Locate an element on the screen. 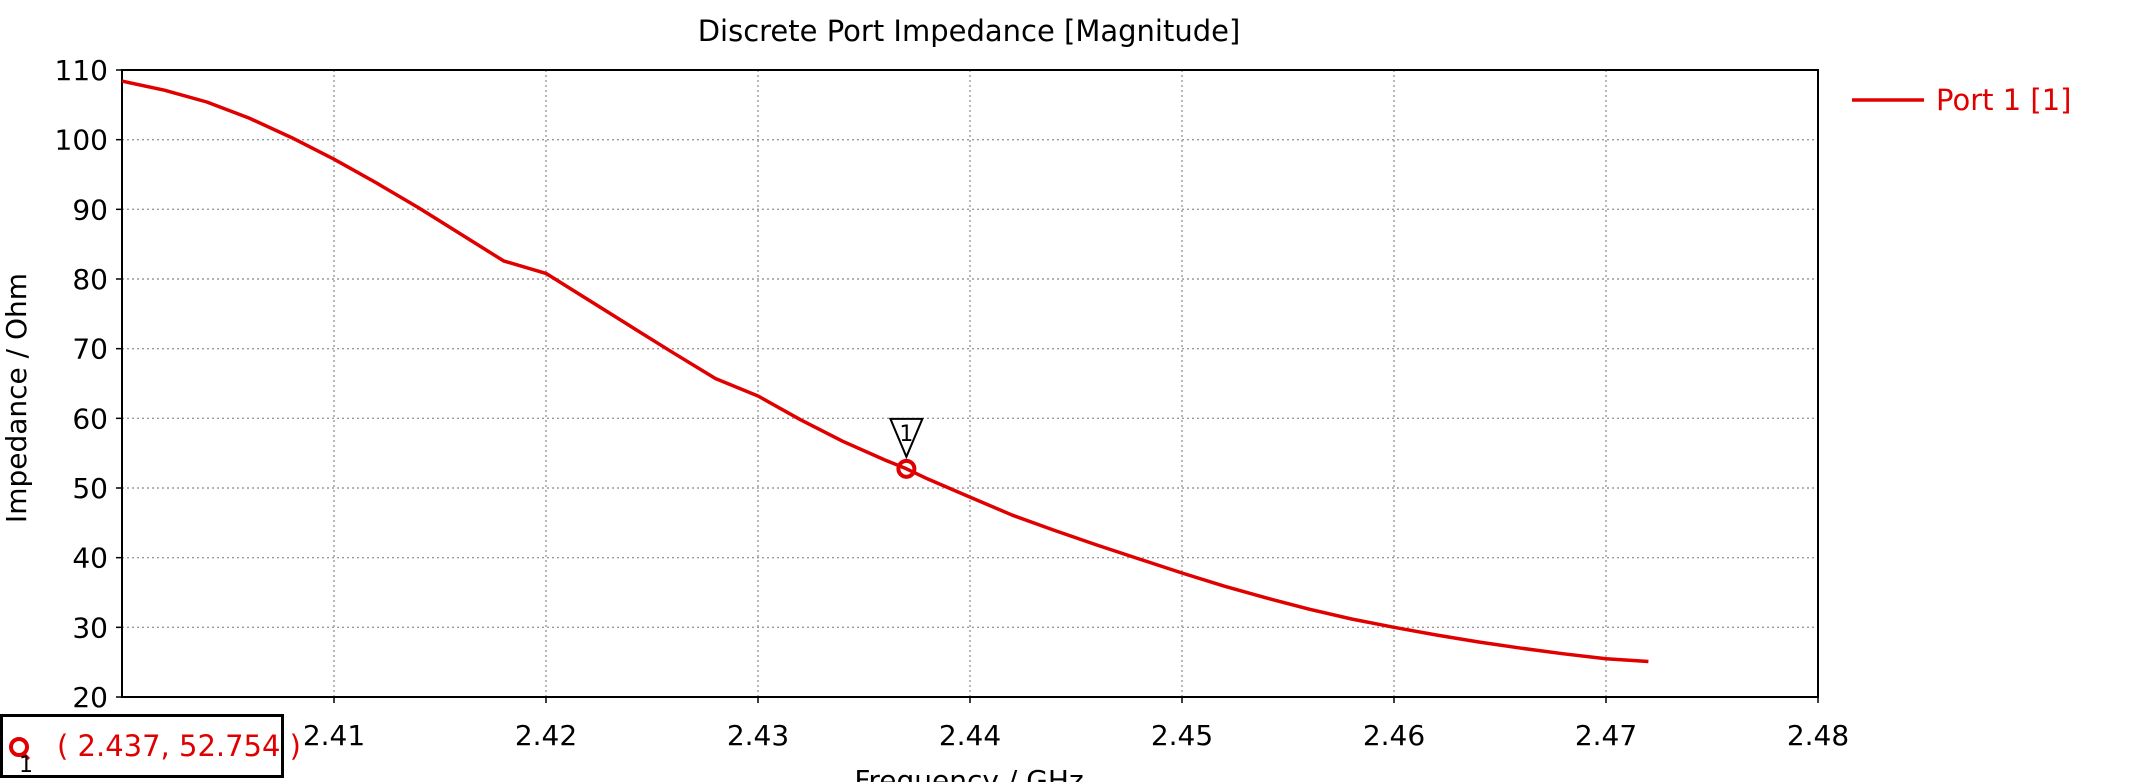  marker-readout-box: 1 ( 2.437, 52.754 ) is located at coordinates (150, 746).